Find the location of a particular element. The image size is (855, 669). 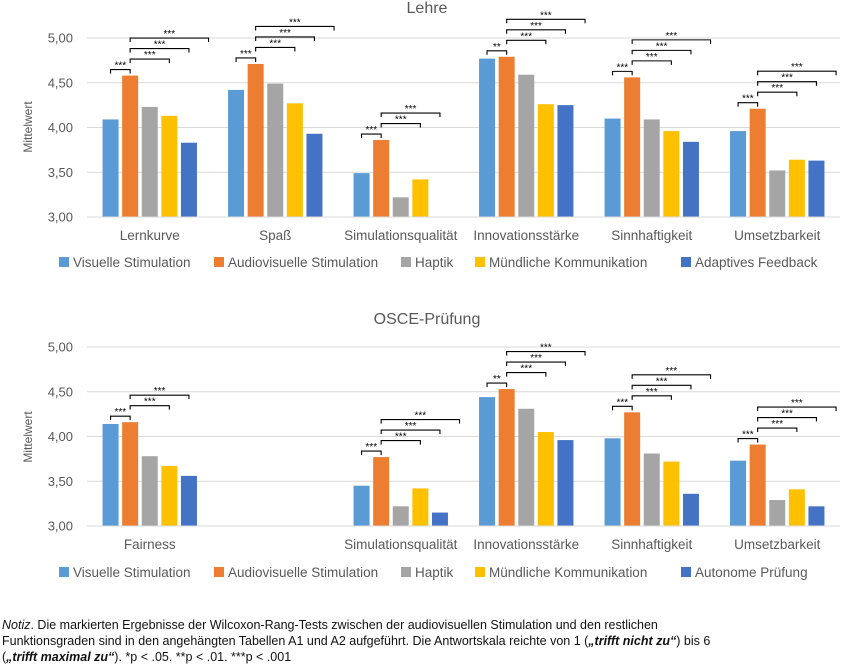

y-tick-label: 3,00 is located at coordinates (60, 526).